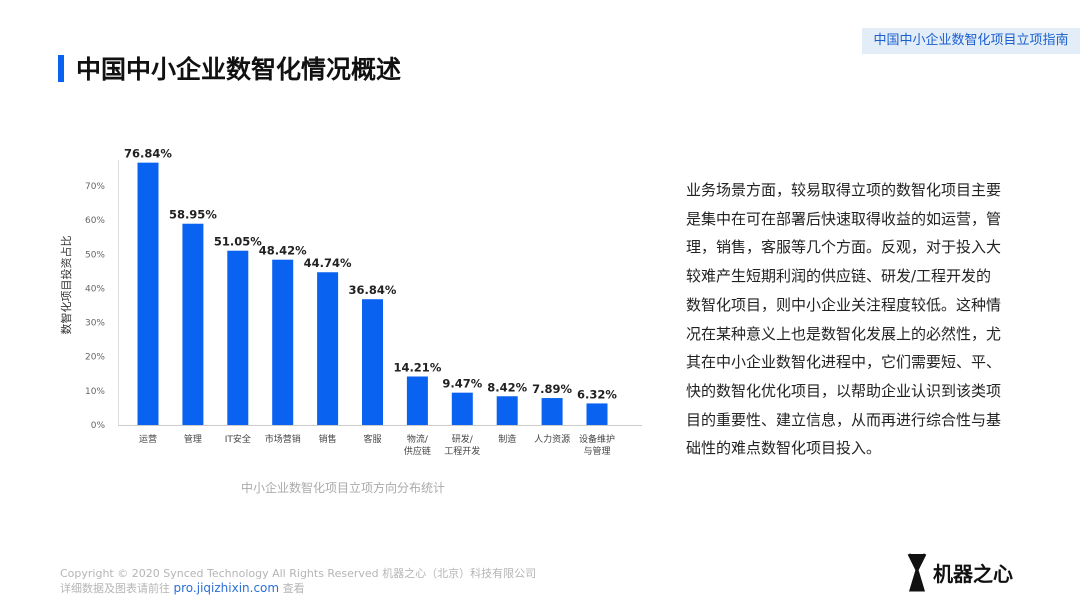 This screenshot has width=1080, height=608. What do you see at coordinates (844, 390) in the screenshot?
I see `paragraph-line: 快的数智化优化项目，以帮助企业认识到该类项` at bounding box center [844, 390].